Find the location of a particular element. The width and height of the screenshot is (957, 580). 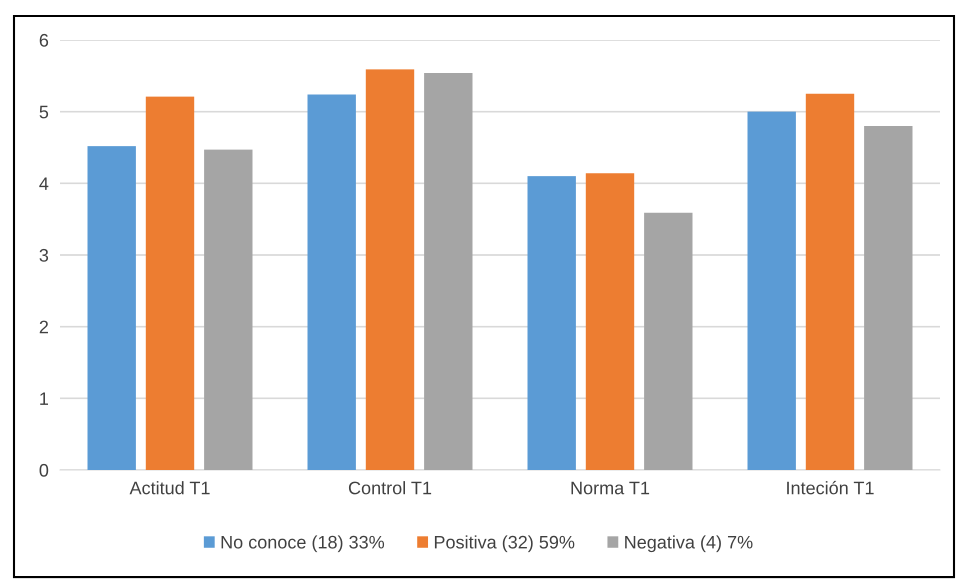

y-tick-label: 3 is located at coordinates (44, 255).